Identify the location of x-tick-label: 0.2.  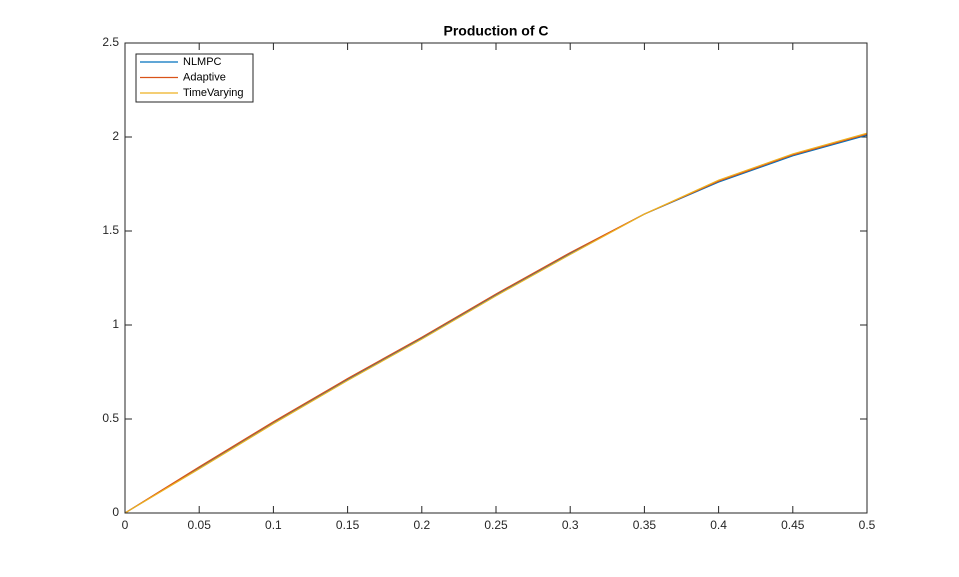
(421, 525).